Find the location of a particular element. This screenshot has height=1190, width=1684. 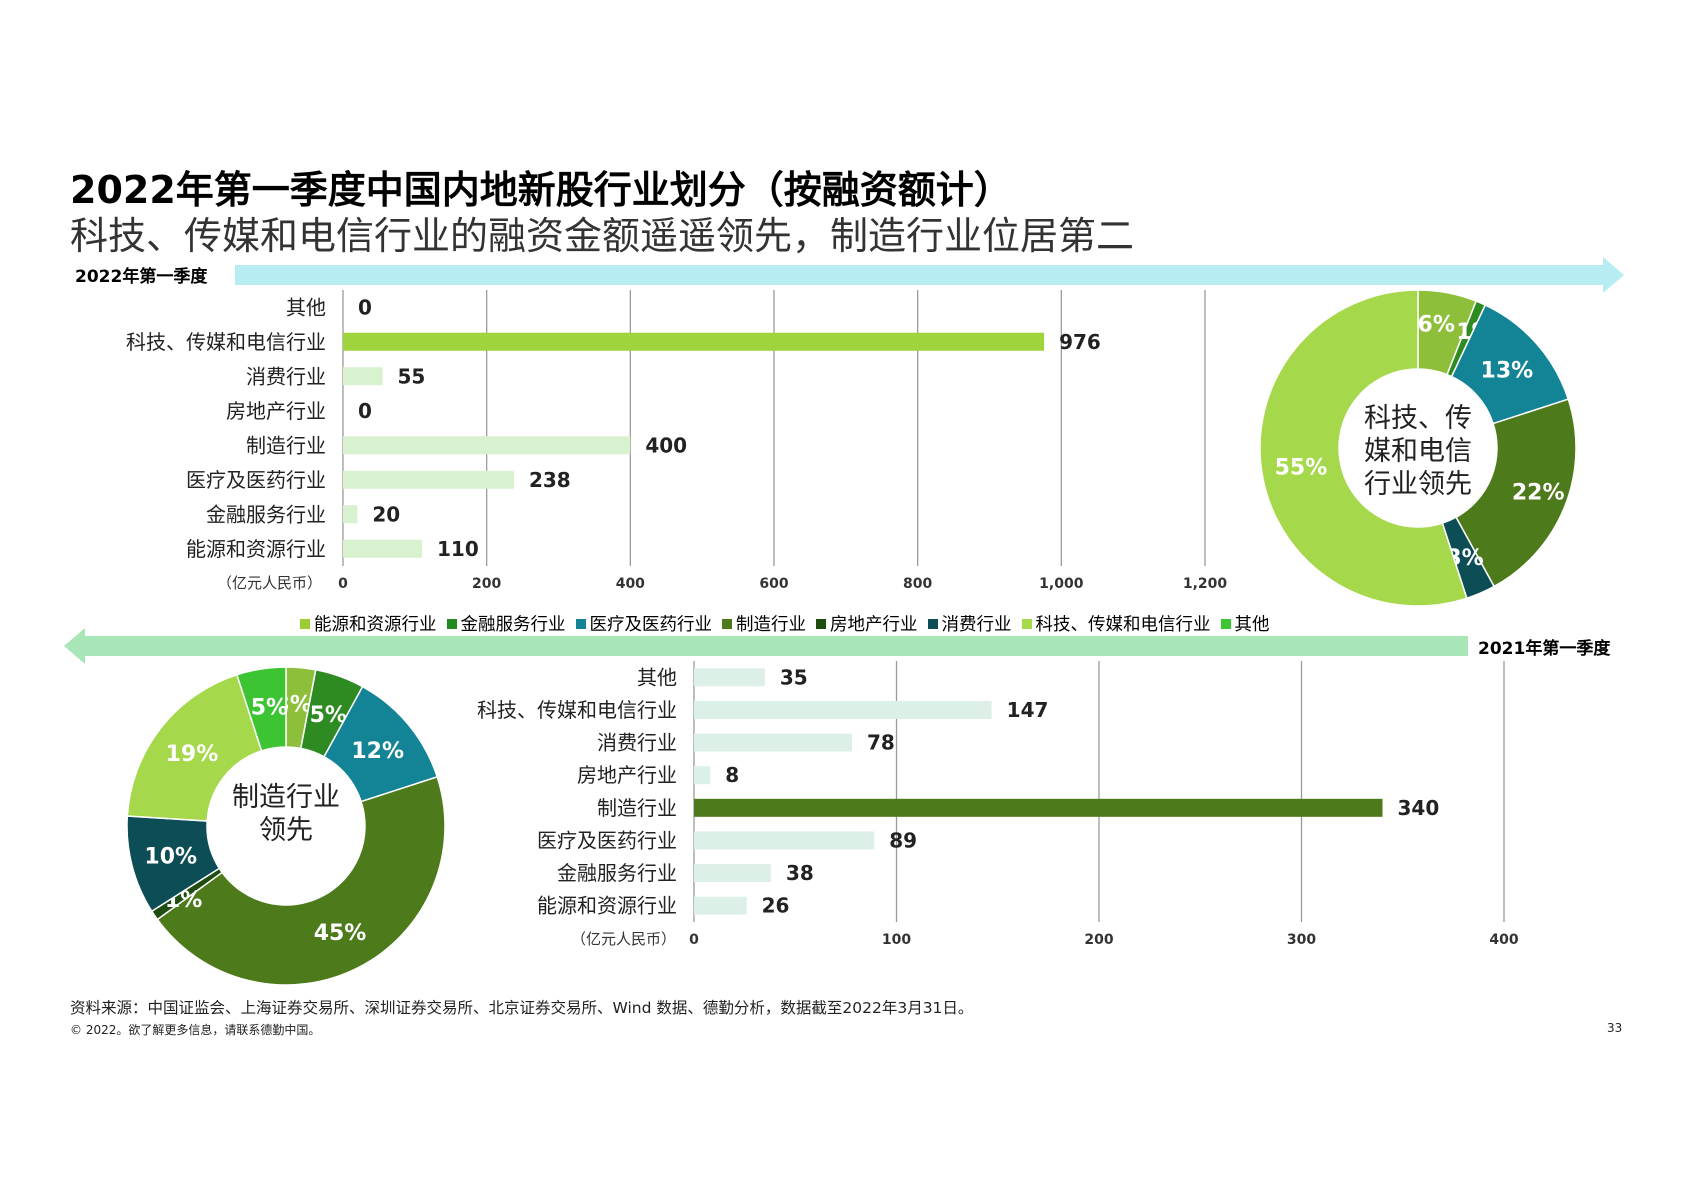

x-tick-label: 1,200 is located at coordinates (1205, 584).